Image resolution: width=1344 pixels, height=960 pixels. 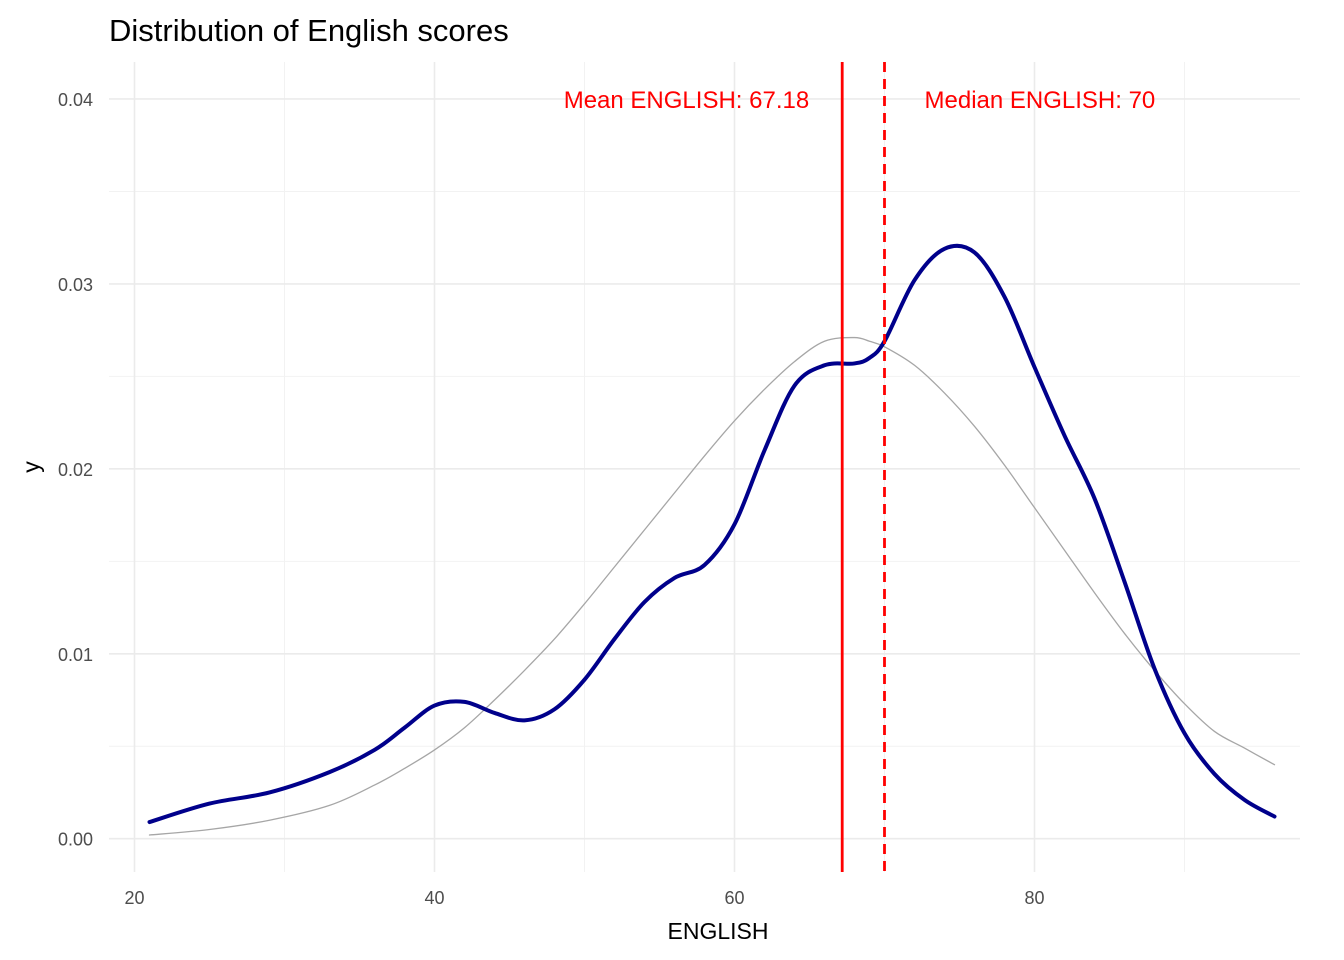 I want to click on x-tick-label: 20, so click(x=134, y=898).